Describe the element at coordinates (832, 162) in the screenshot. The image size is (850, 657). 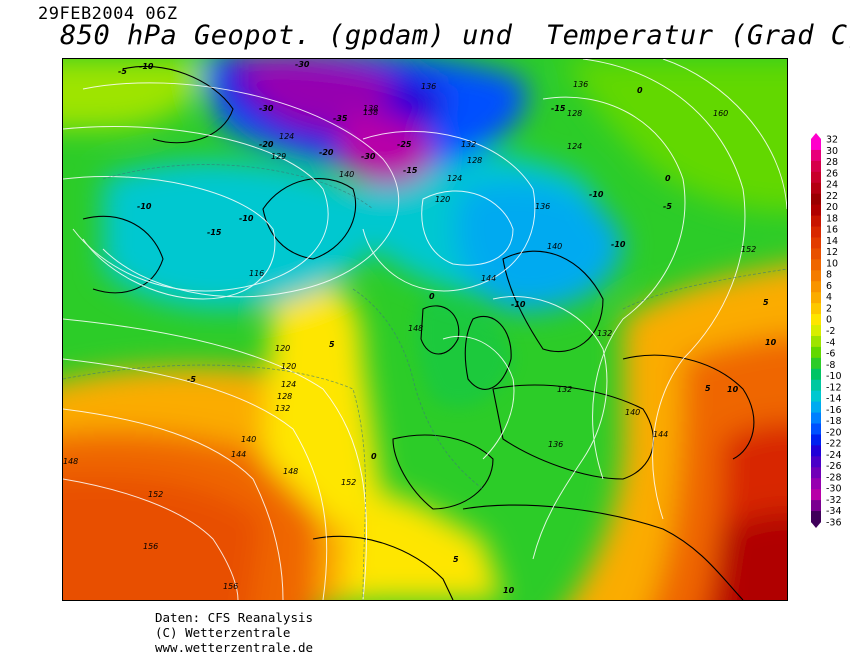
I see `legend-tick-label: 28` at that location.